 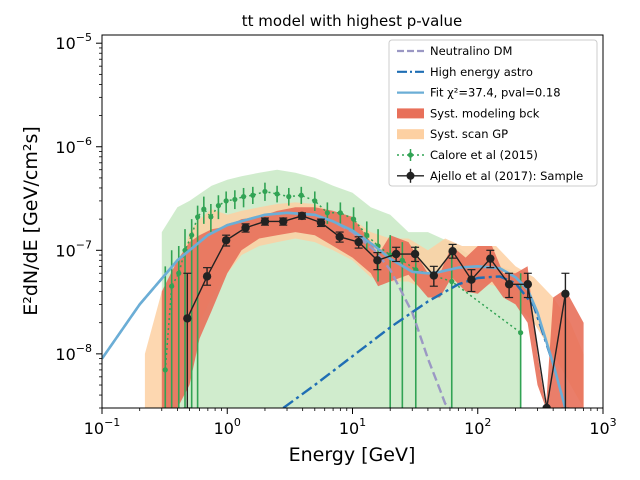 I want to click on x-tick-label: 10⁻¹, so click(x=102, y=427).